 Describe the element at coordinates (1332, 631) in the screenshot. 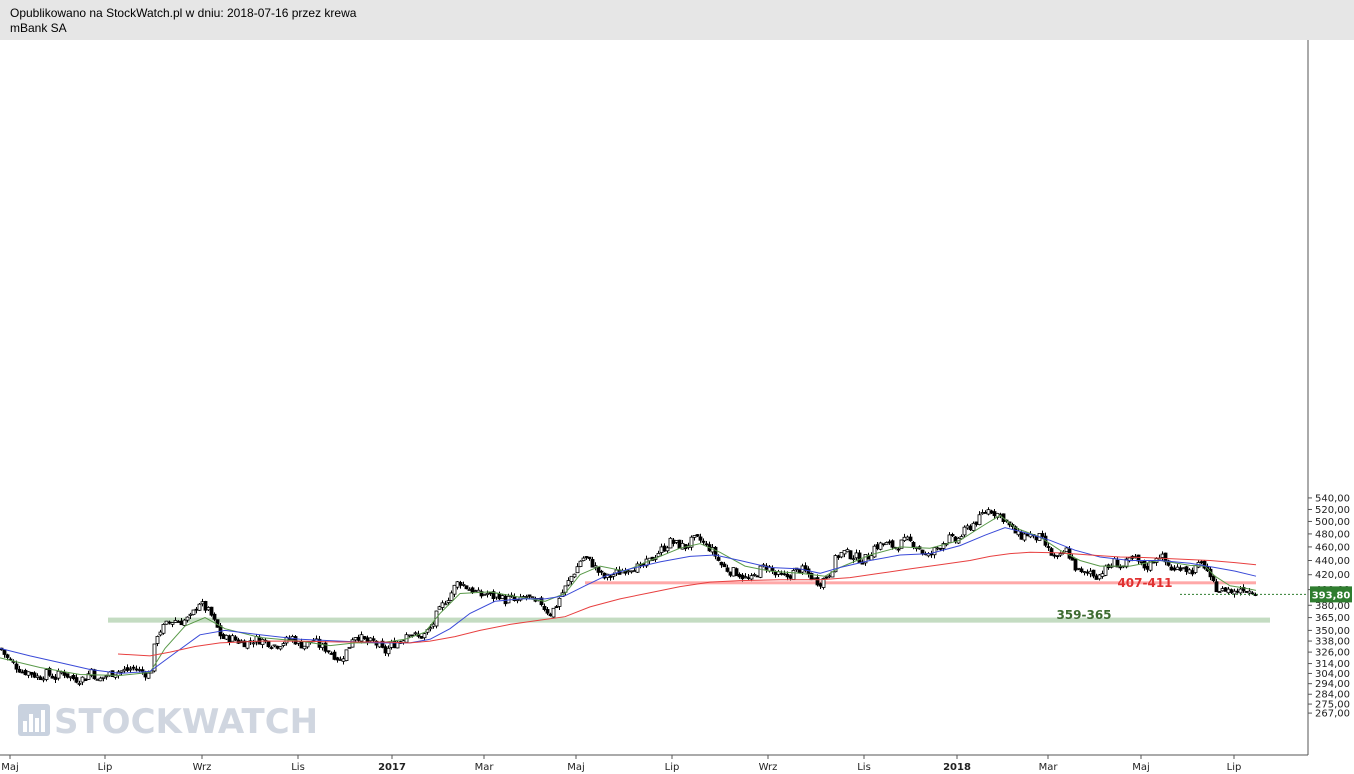

I see `y-tick-label: 350,00` at that location.